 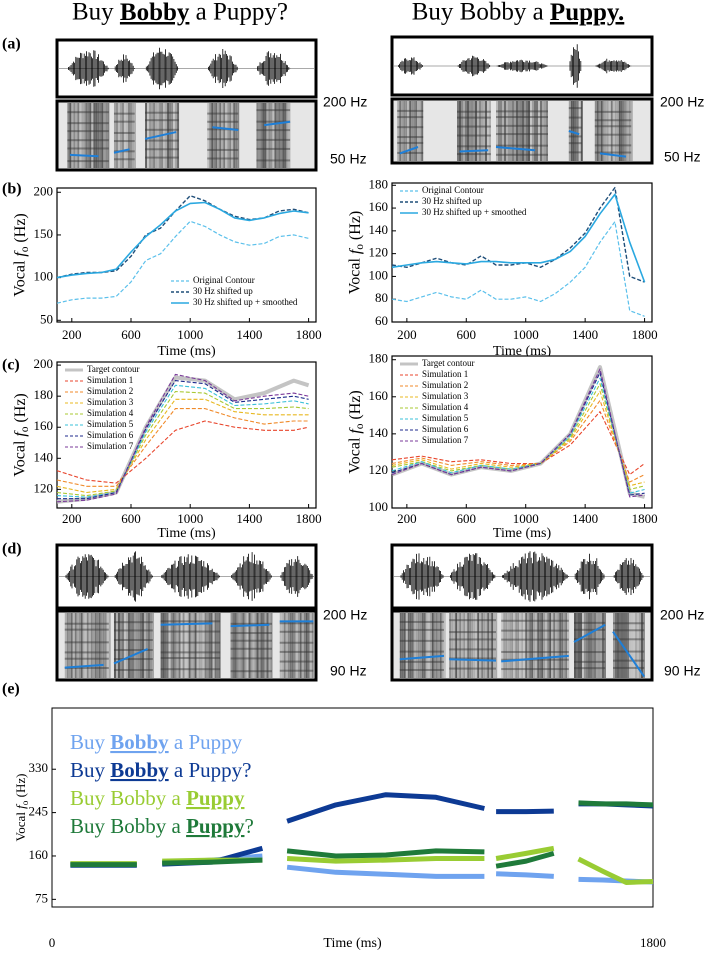 What do you see at coordinates (110, 435) in the screenshot?
I see `legend-label: Simulation 6` at bounding box center [110, 435].